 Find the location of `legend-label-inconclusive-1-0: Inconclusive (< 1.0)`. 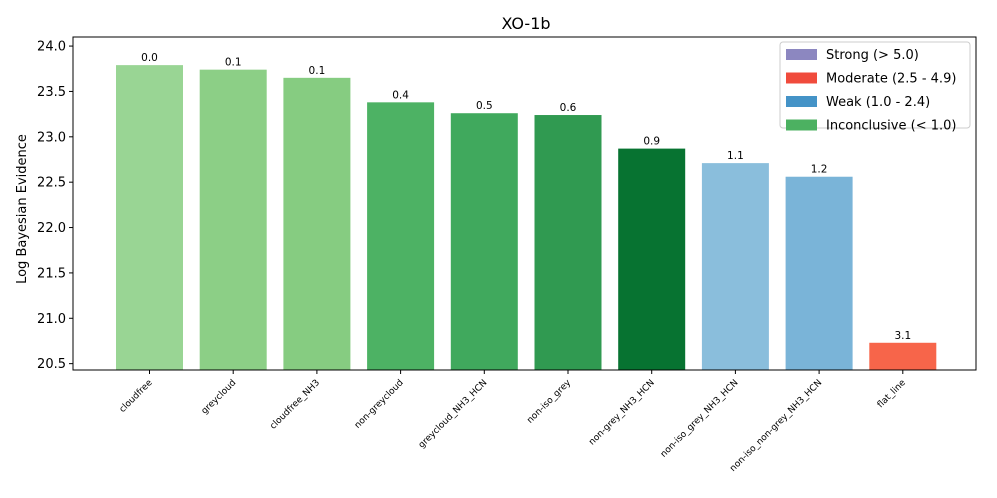

legend-label-inconclusive-1-0: Inconclusive (< 1.0) is located at coordinates (891, 126).